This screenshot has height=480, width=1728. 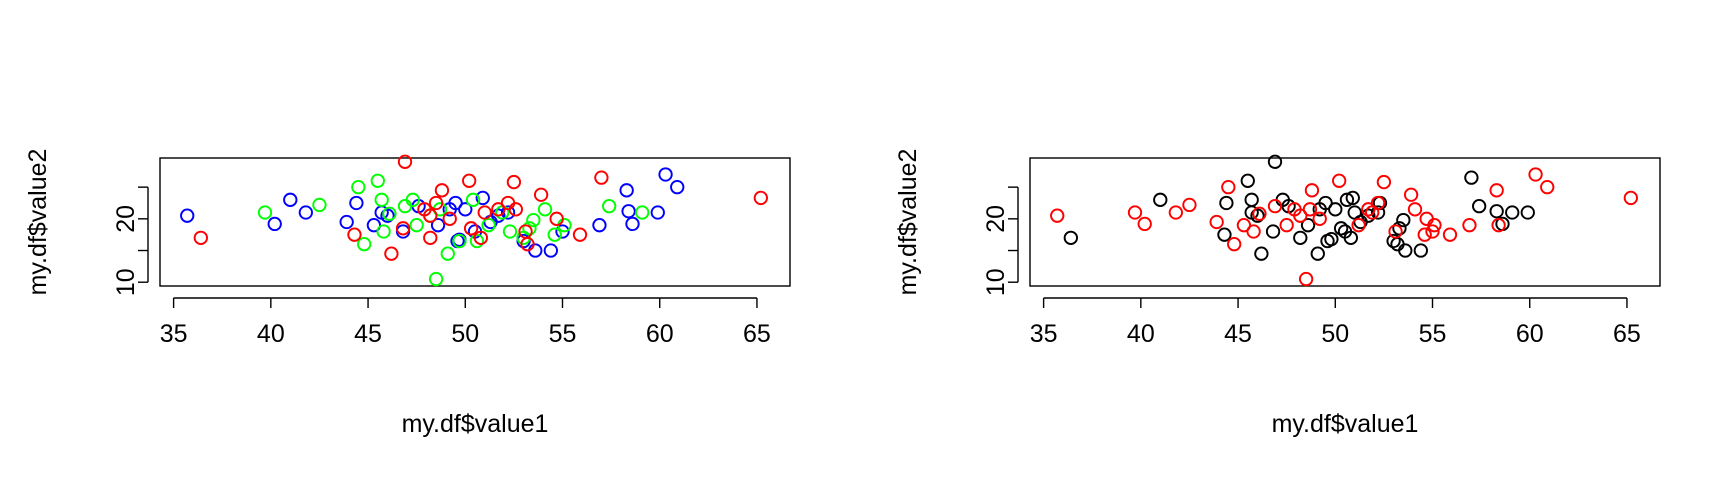 I want to click on x-tick-label: 60, so click(x=660, y=334).